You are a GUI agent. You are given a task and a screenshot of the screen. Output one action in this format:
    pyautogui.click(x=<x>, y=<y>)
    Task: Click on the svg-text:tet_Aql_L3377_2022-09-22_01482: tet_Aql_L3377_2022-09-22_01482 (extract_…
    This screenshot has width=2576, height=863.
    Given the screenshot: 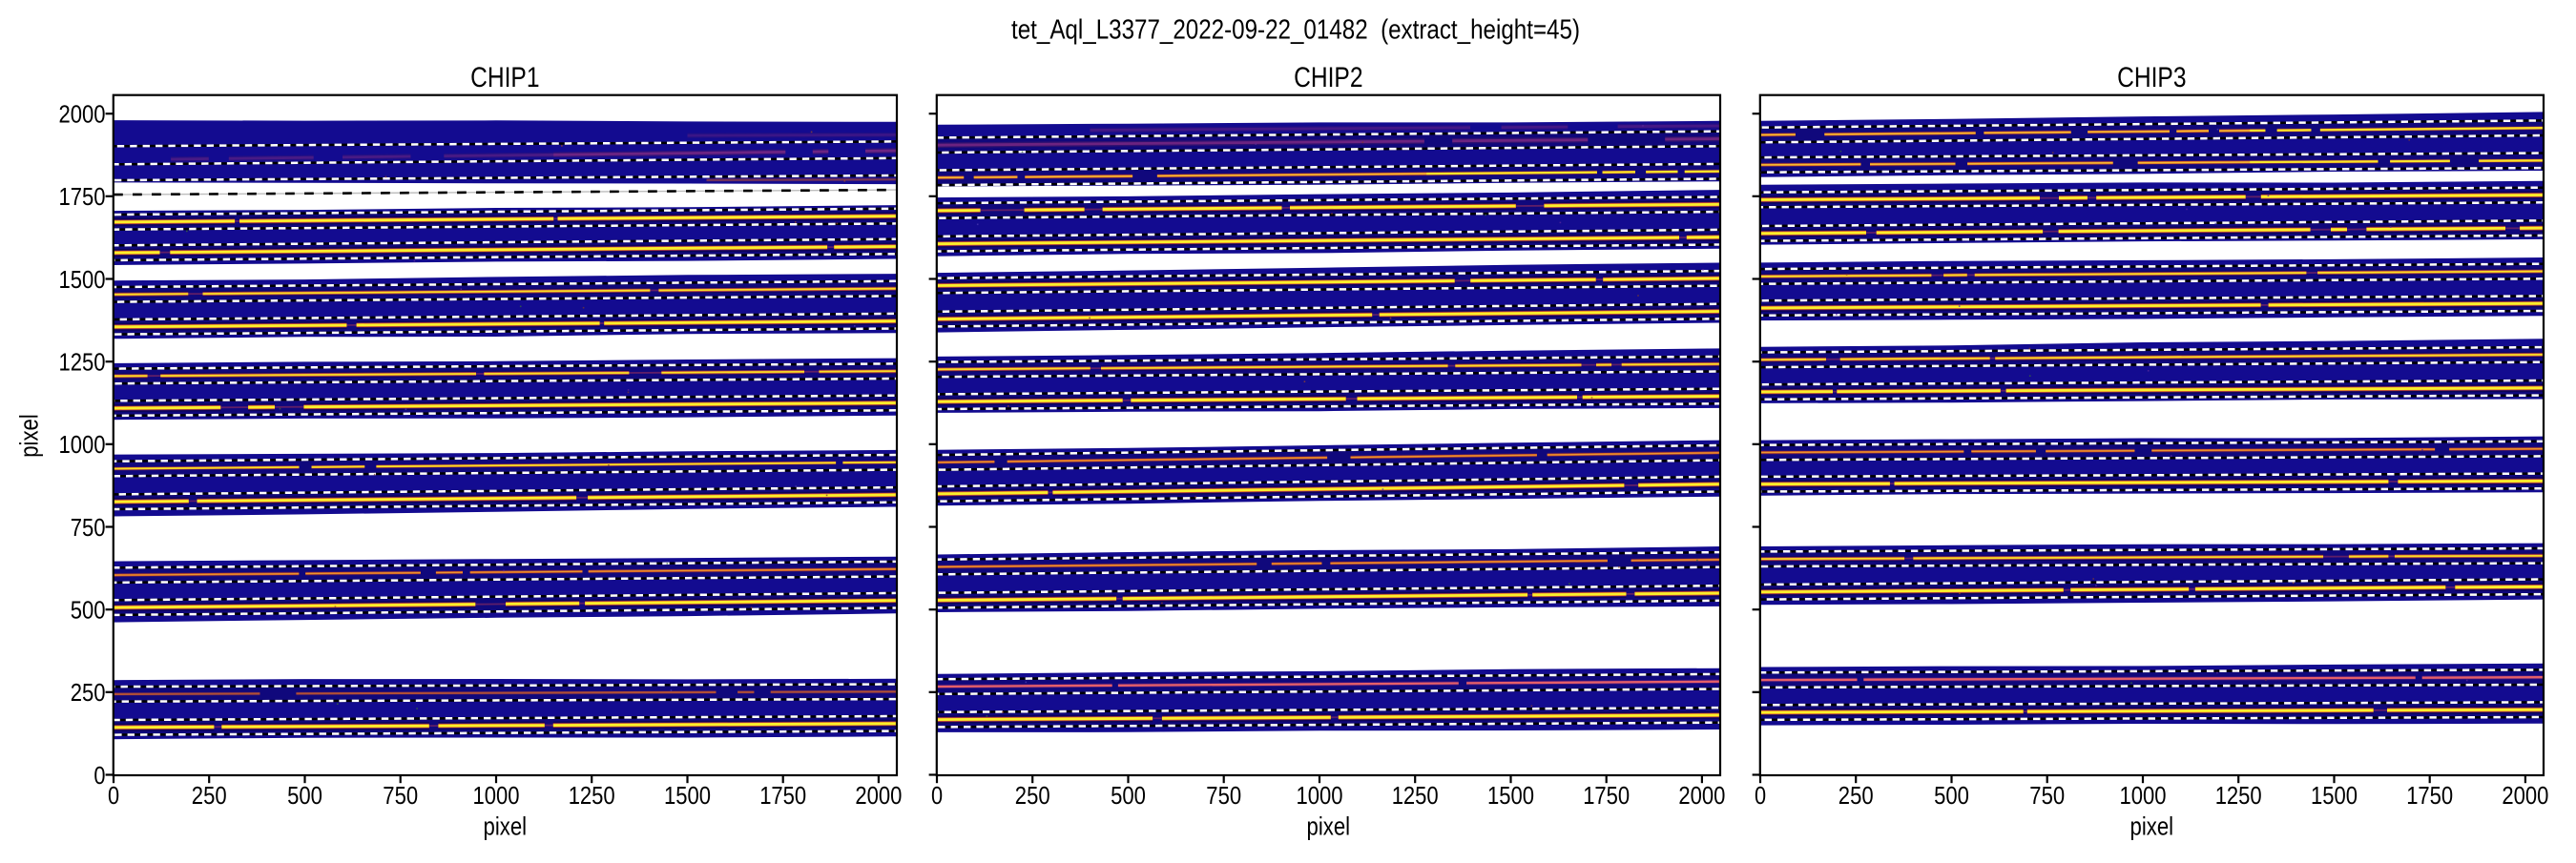 What is the action you would take?
    pyautogui.click(x=1295, y=29)
    